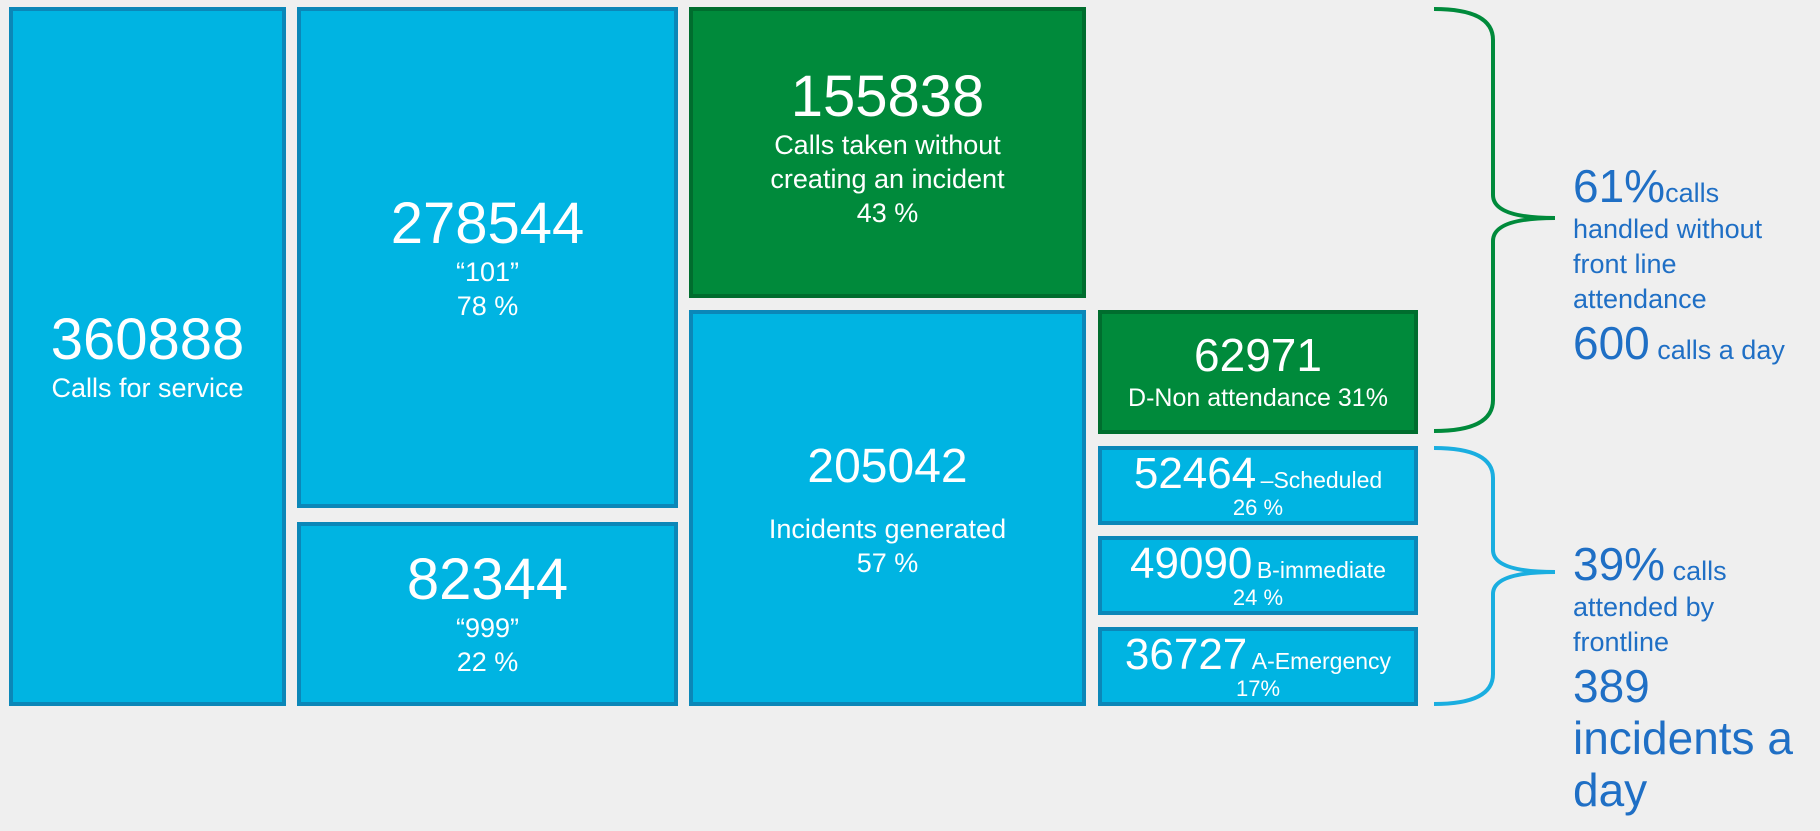  I want to click on box: 82344 “999” 22 %, so click(487, 614).